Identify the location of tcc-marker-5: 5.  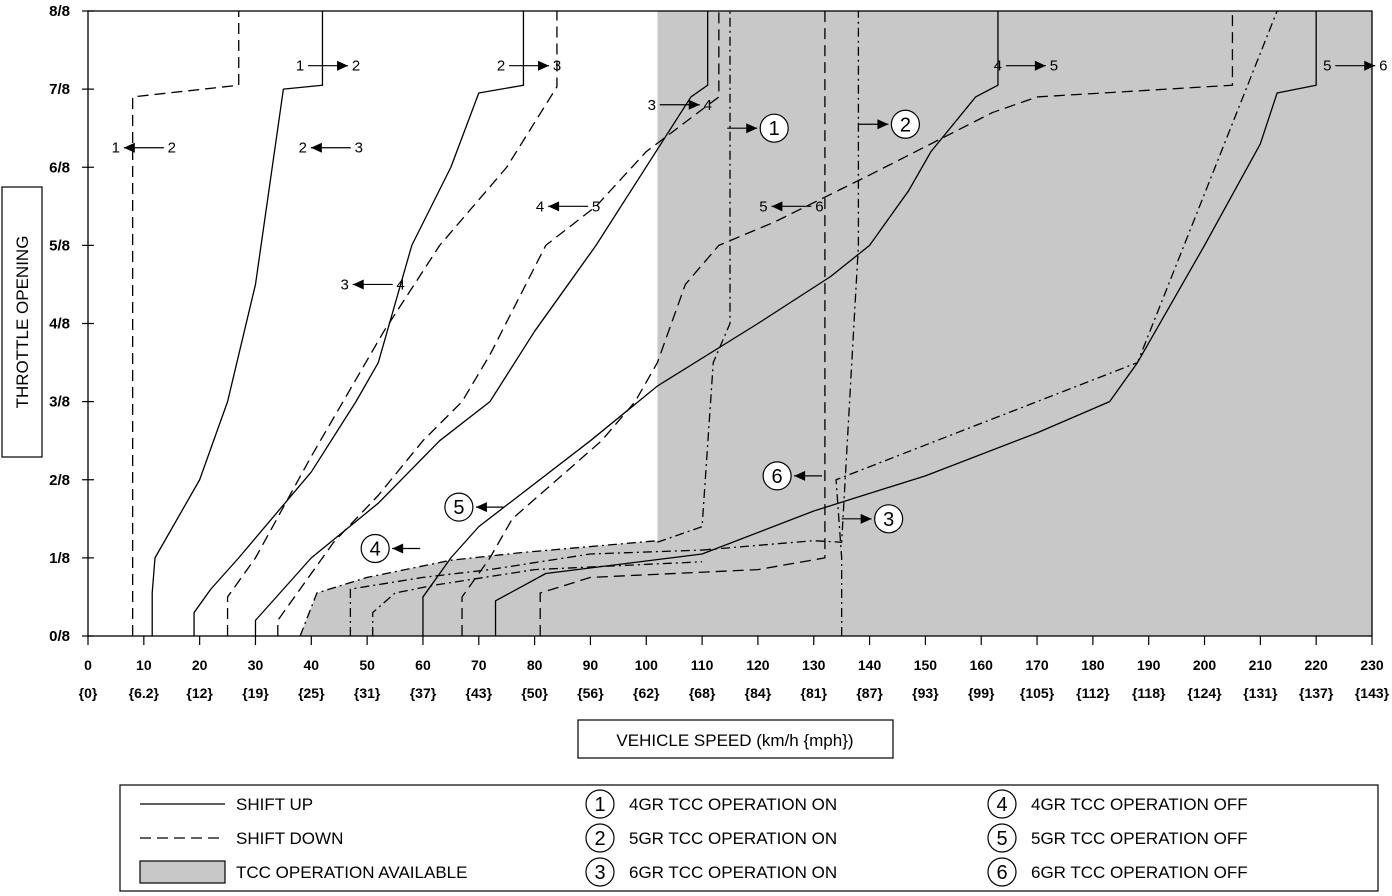
(474, 507).